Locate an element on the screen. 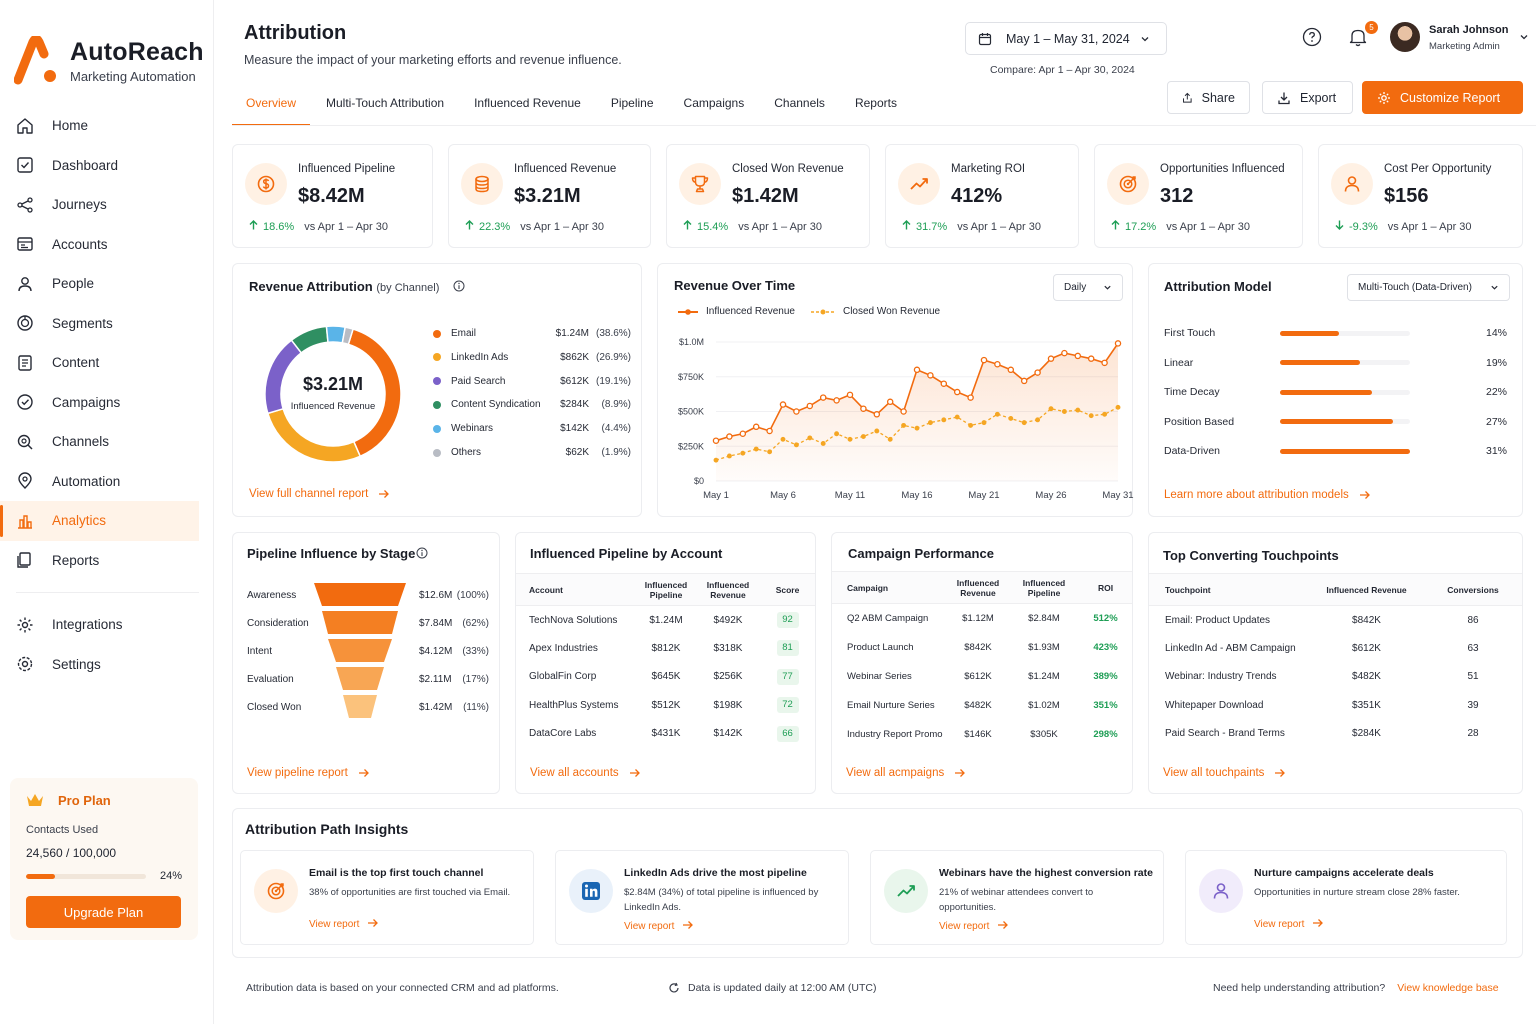  sidebar-item-dashboard: Dashboard is located at coordinates (106, 166).